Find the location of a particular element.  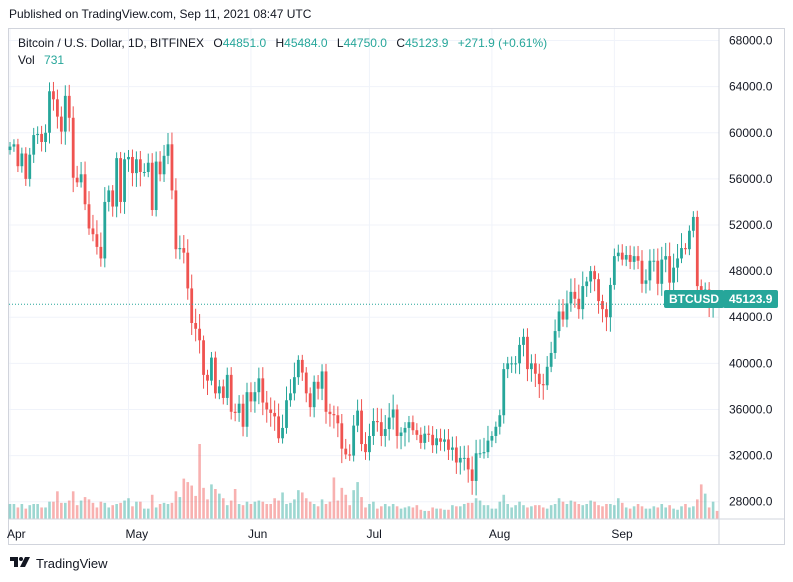

x-tick-label: Sep is located at coordinates (622, 534).